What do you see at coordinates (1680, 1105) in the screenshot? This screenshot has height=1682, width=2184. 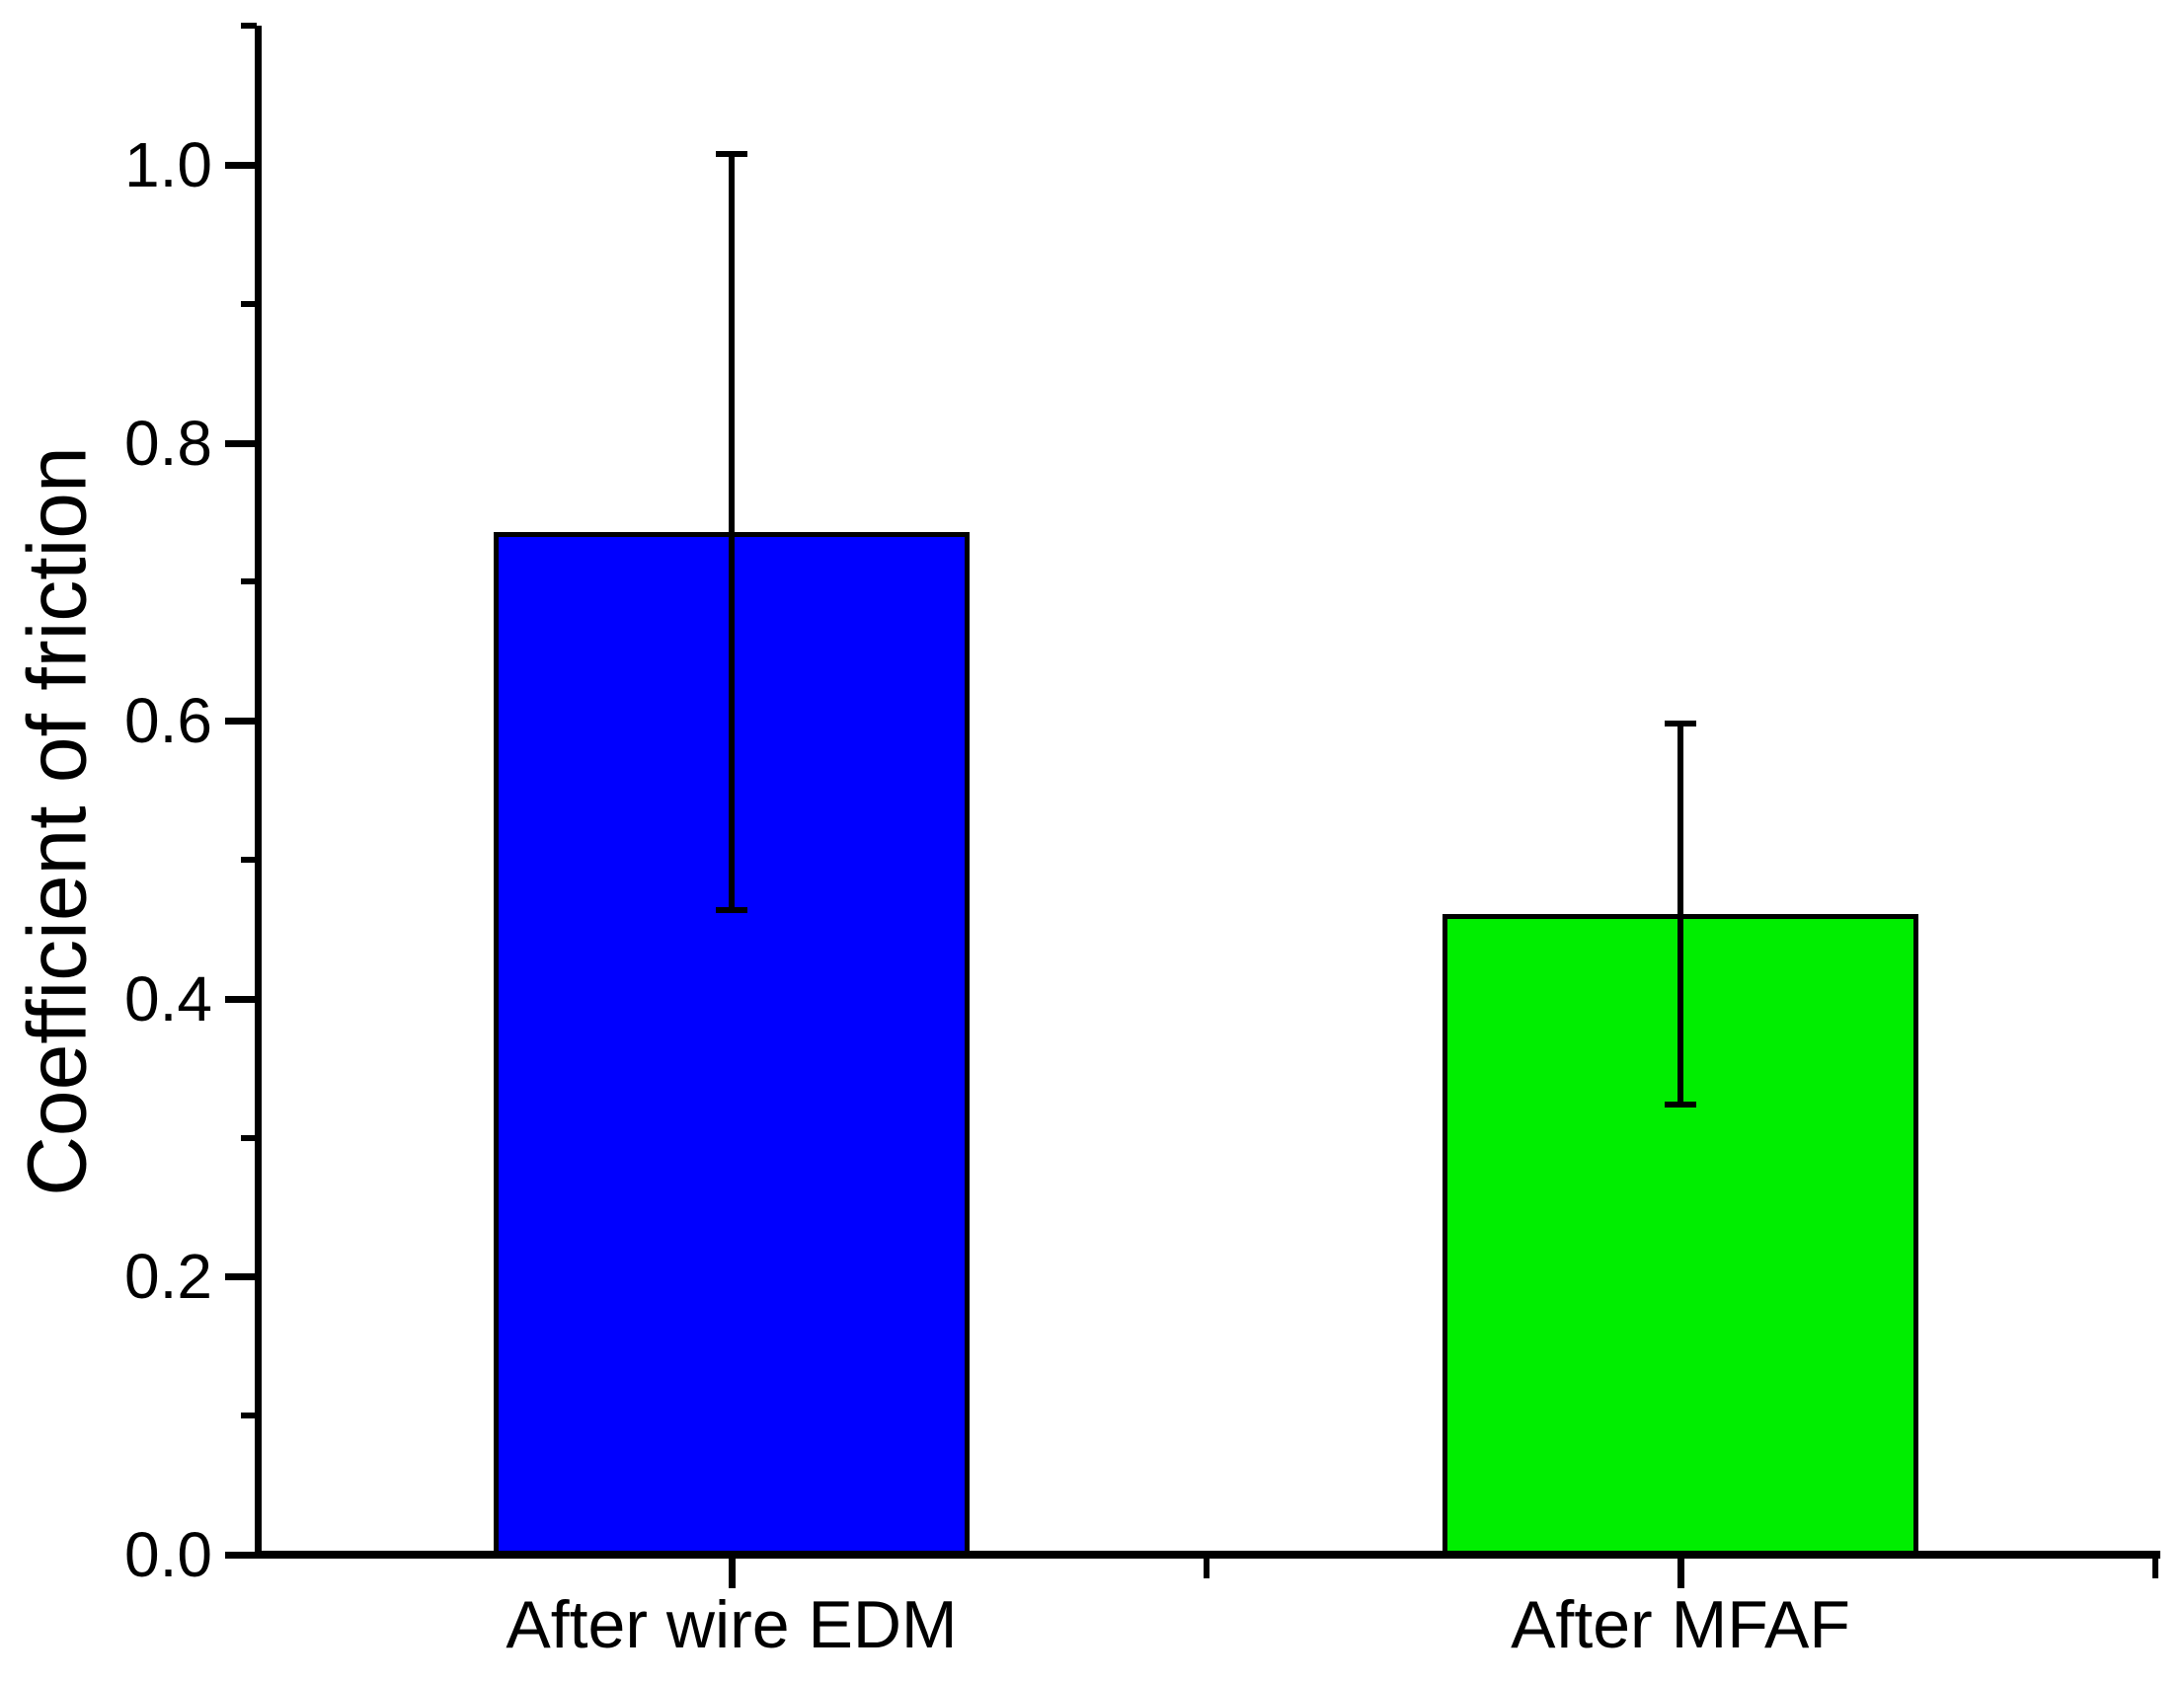 I see `error-bar-cap-bottom-after-mfaf` at bounding box center [1680, 1105].